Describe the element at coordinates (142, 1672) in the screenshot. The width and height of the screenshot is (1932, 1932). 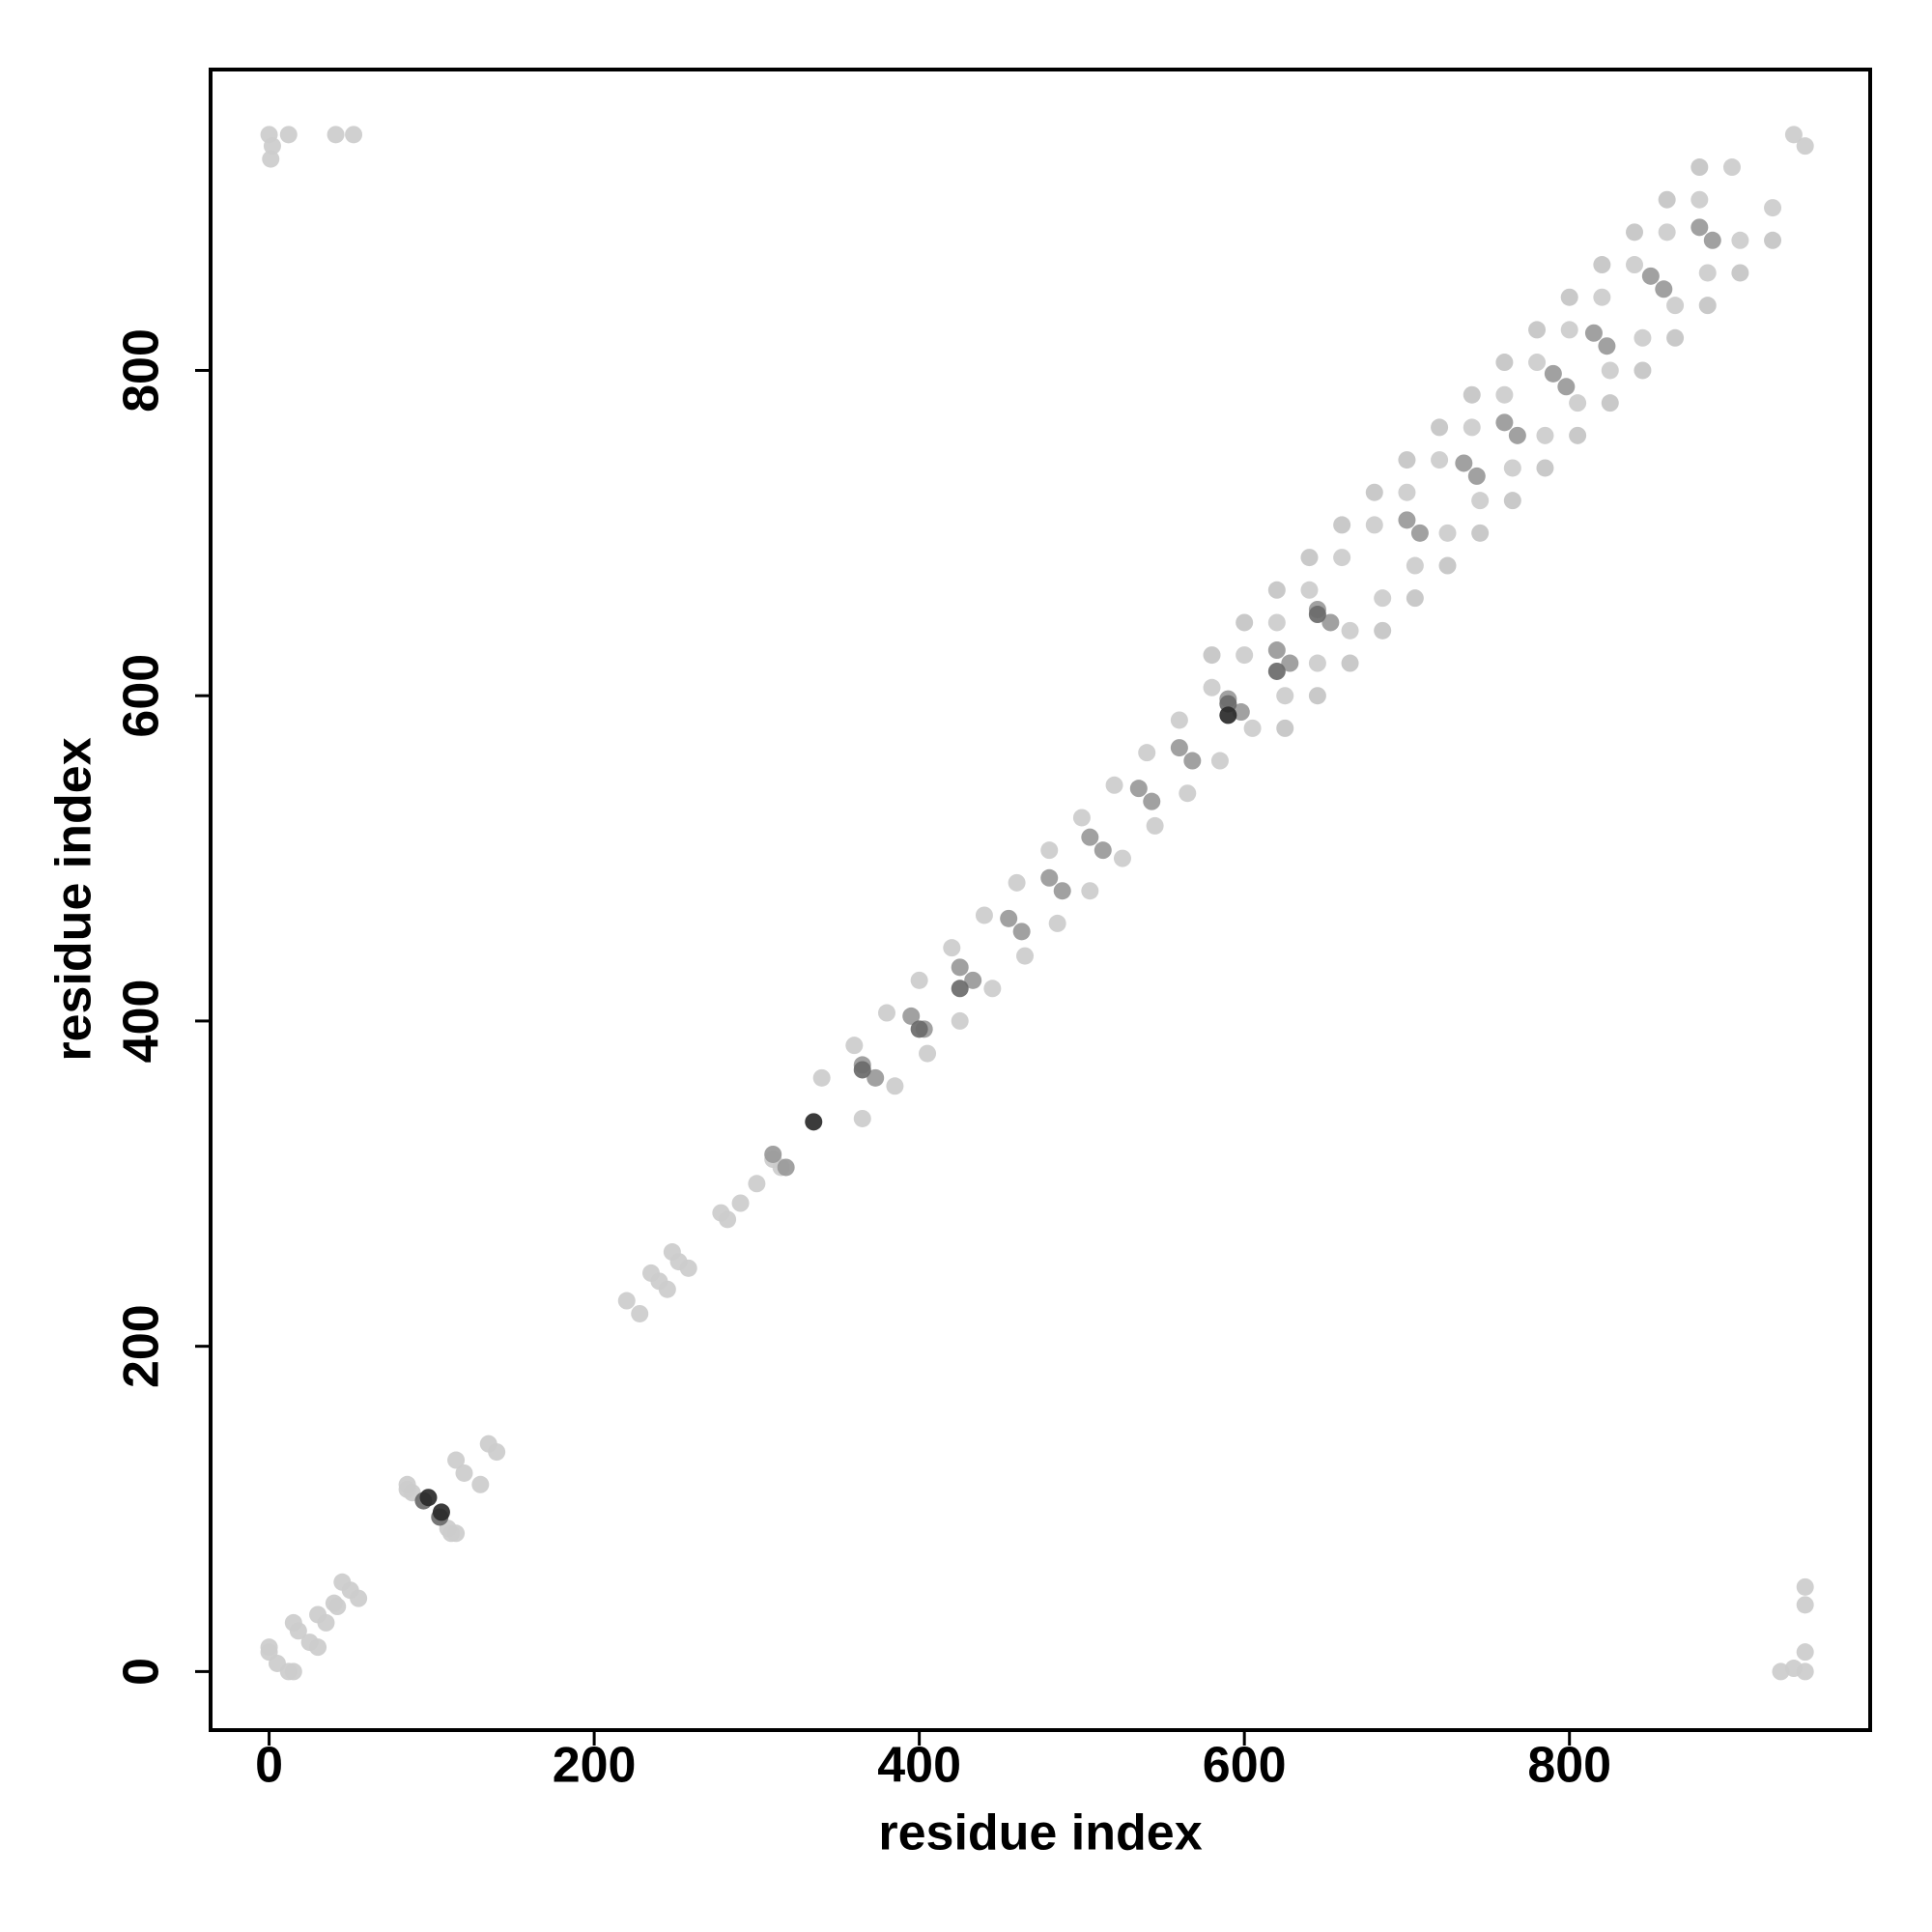
I see `y-tick-label: 0` at that location.